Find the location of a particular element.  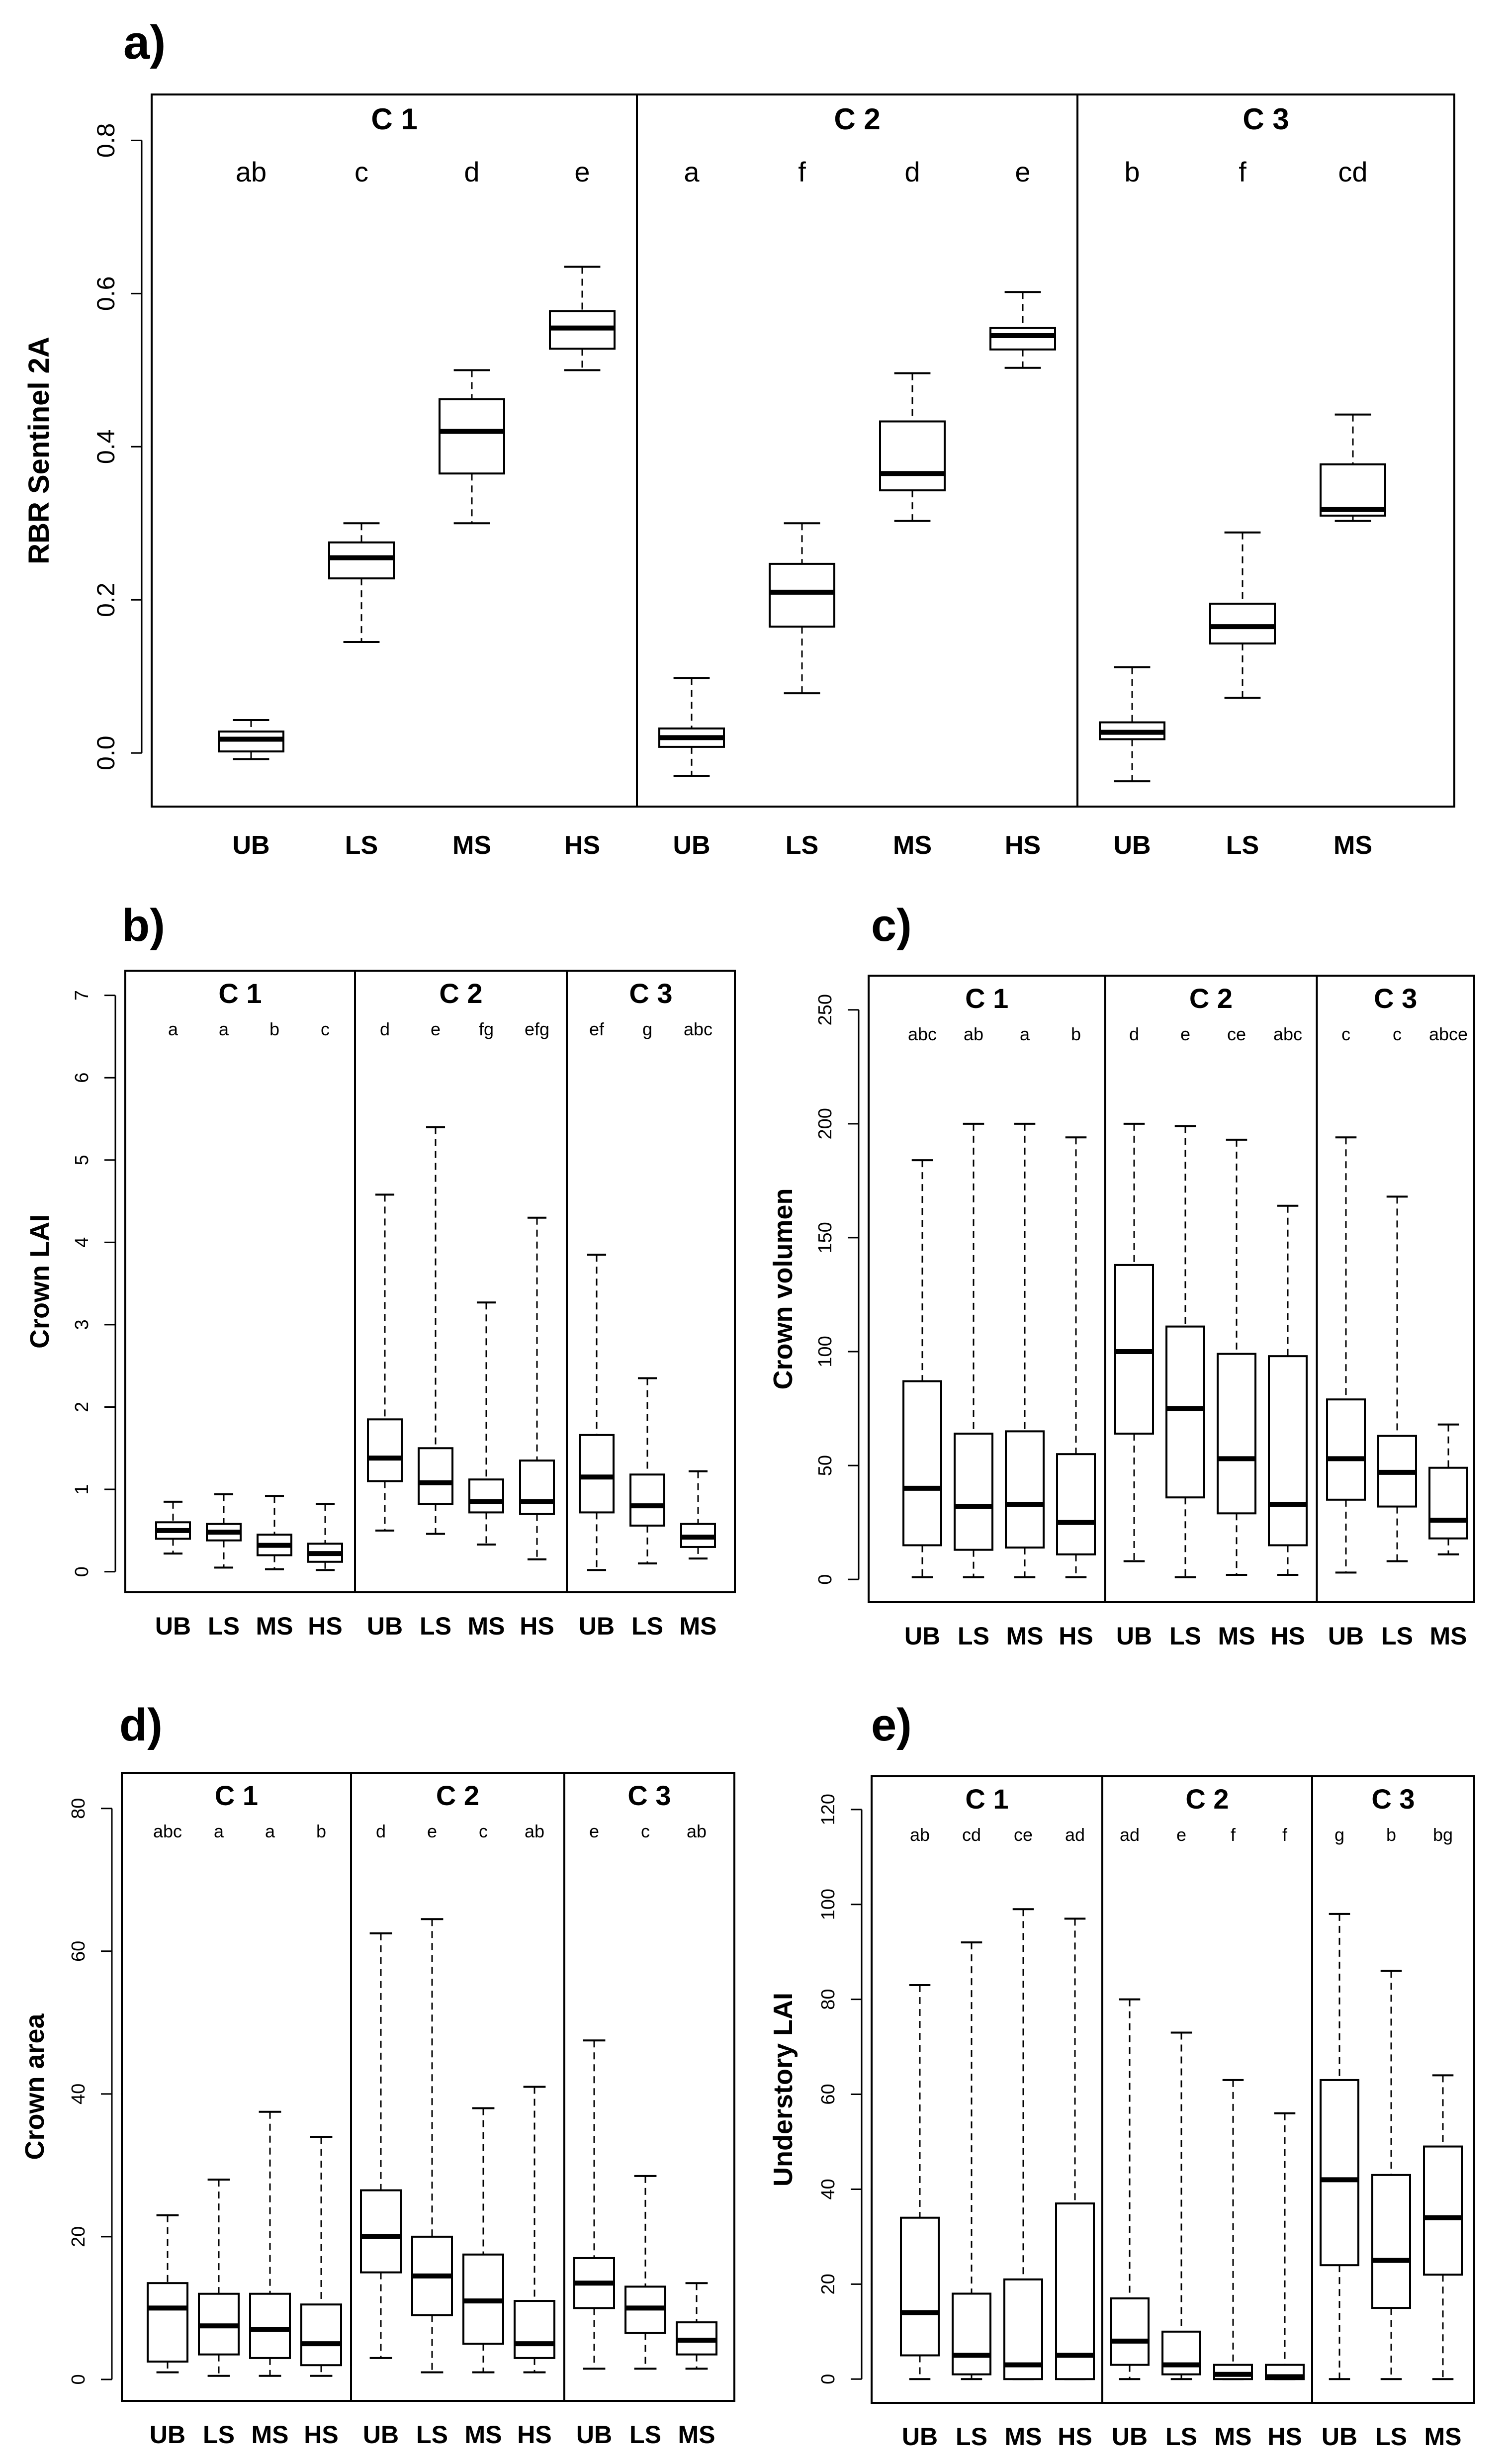

y-tick-label: 7 is located at coordinates (82, 995).